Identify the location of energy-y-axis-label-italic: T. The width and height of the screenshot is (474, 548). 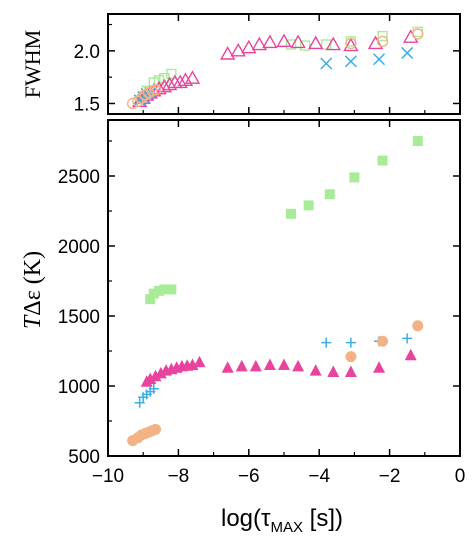
(33, 321).